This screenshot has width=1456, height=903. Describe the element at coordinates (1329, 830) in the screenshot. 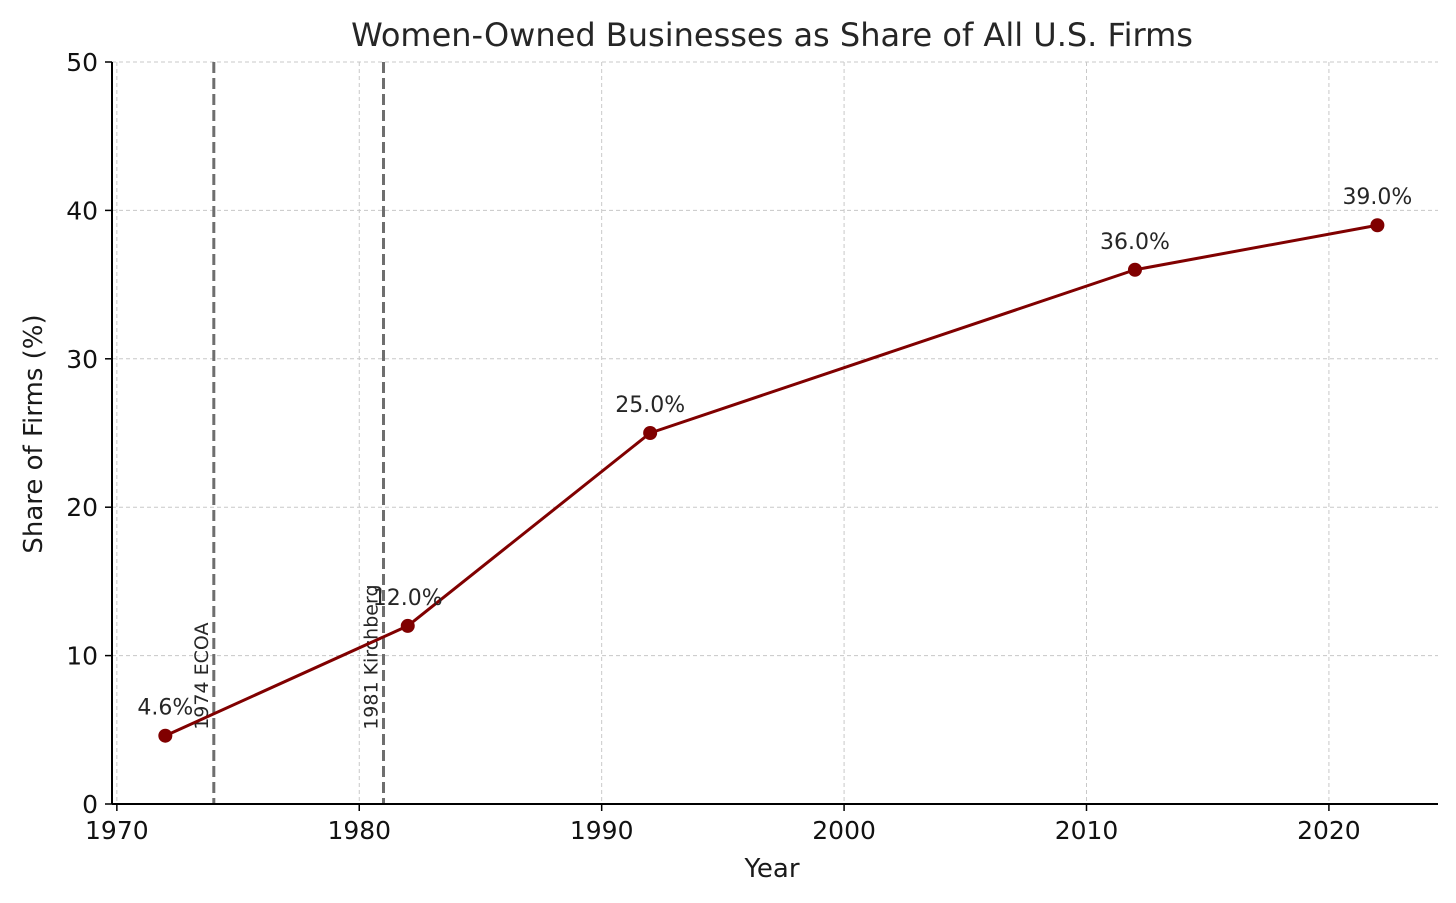

I see `x-tick-label: 2020` at that location.